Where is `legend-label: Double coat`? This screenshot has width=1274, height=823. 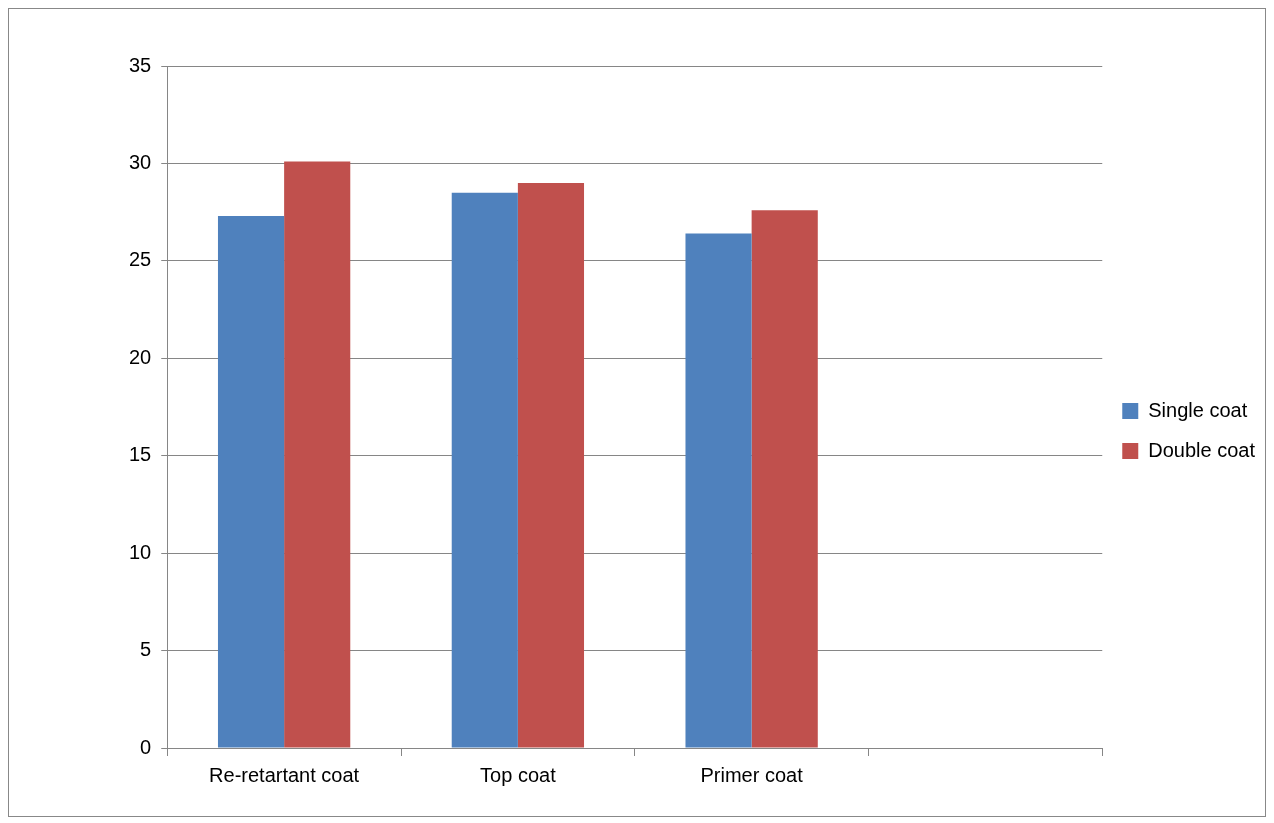 legend-label: Double coat is located at coordinates (1202, 449).